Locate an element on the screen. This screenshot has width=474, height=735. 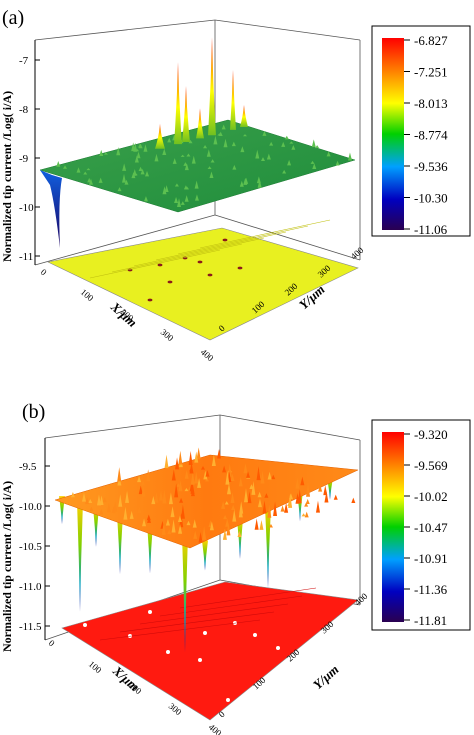
panel-a-z-axis: -7 -8 -9 -10 -11 is located at coordinates (29, 152).